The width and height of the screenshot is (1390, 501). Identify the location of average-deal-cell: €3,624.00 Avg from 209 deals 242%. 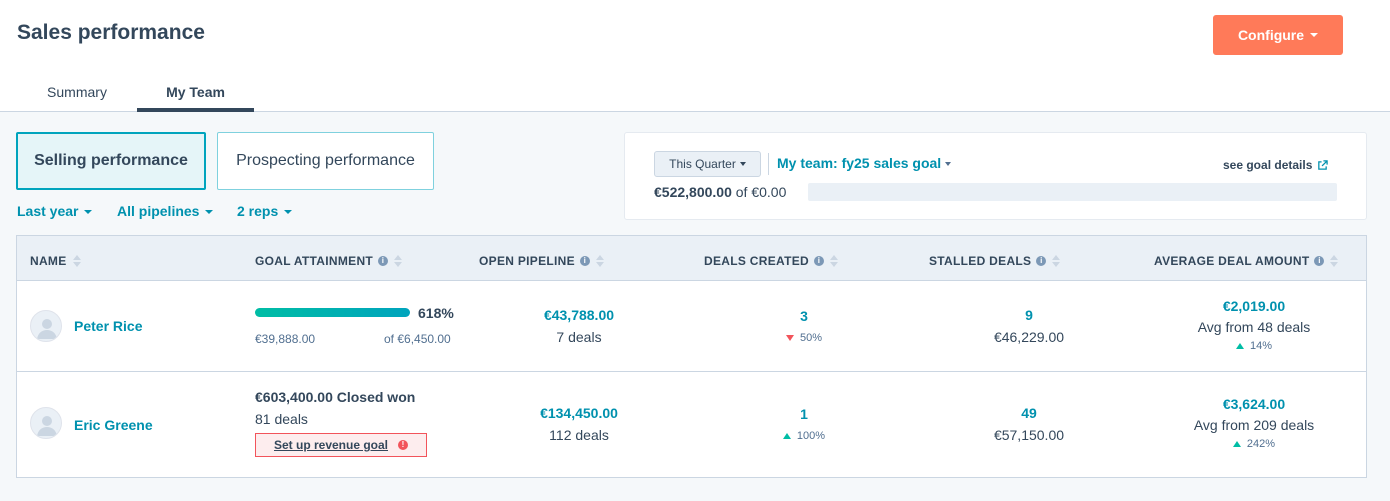
(1254, 423).